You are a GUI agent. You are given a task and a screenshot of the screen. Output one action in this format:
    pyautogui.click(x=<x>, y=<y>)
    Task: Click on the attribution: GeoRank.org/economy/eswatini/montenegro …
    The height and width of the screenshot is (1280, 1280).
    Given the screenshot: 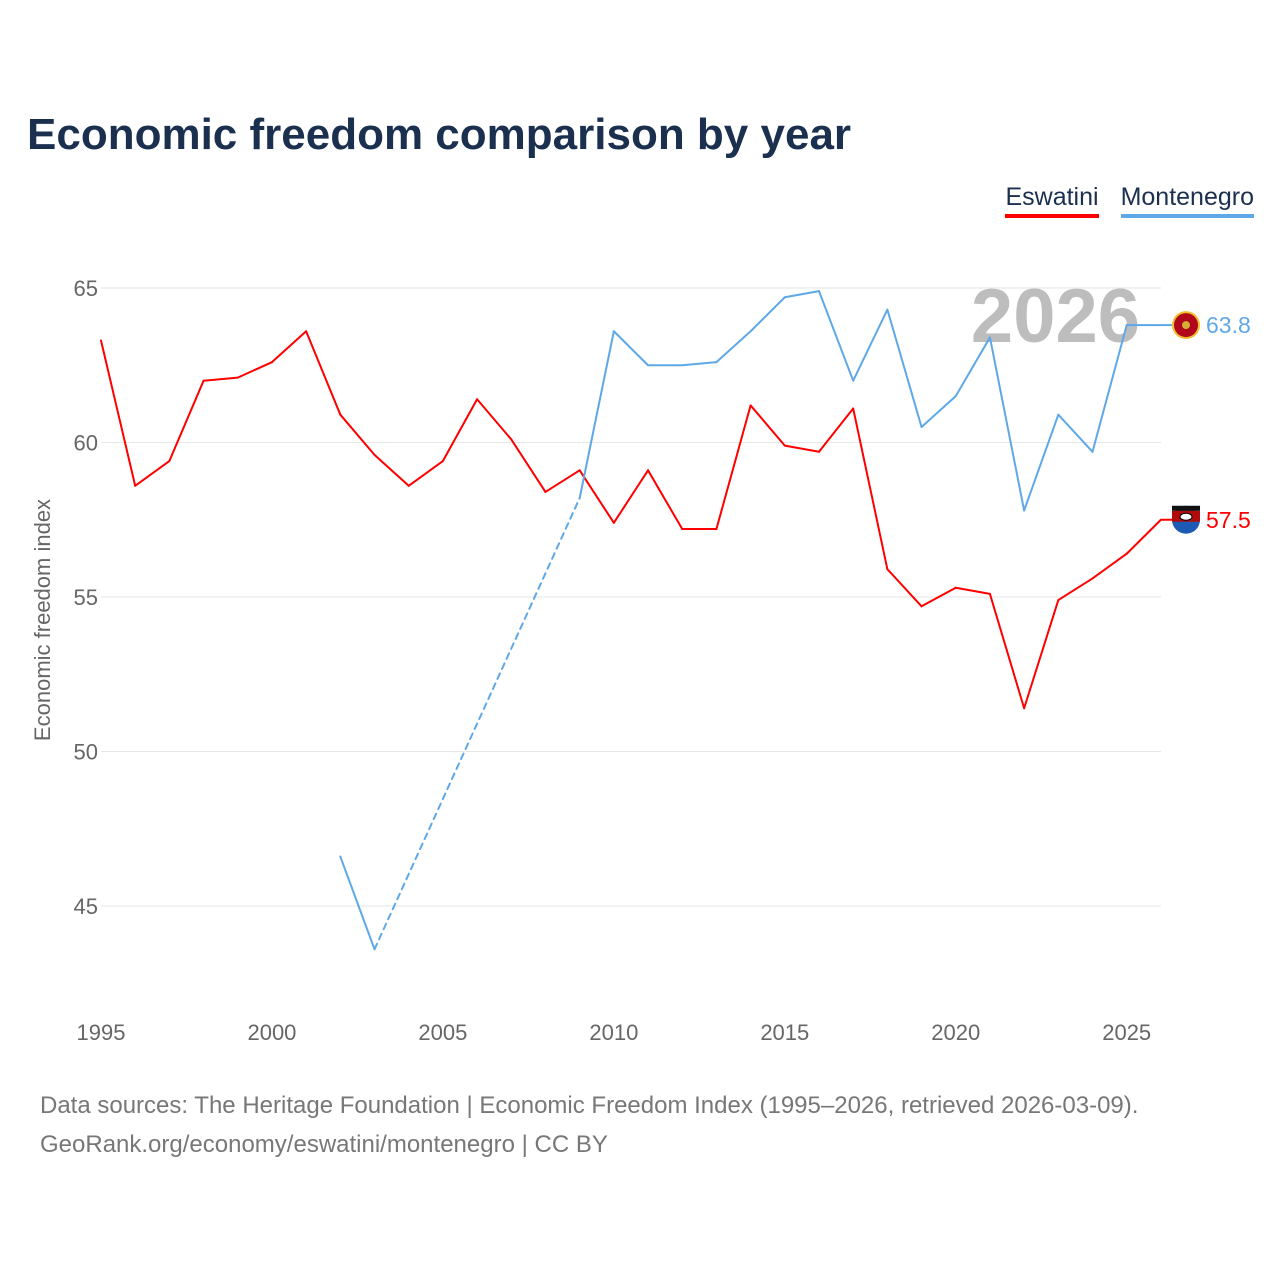 What is the action you would take?
    pyautogui.click(x=324, y=1144)
    